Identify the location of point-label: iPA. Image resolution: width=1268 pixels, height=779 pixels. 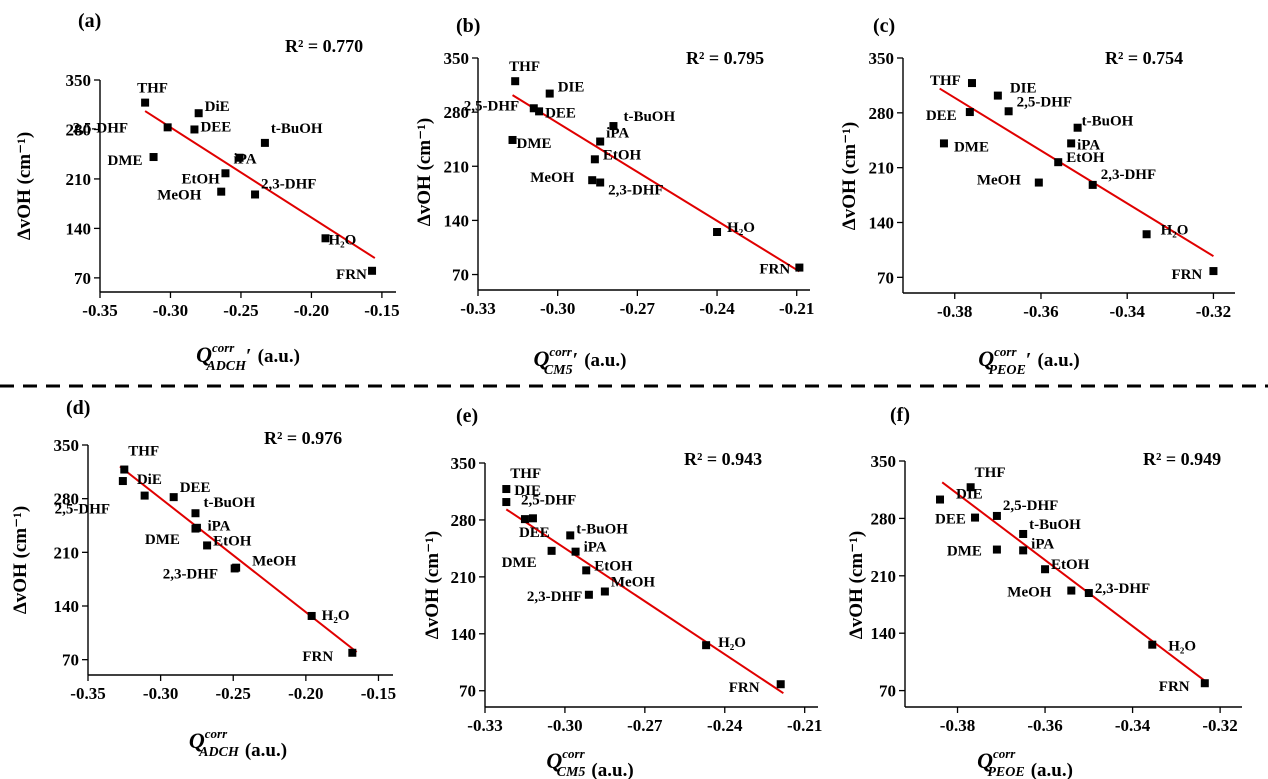
(218, 527).